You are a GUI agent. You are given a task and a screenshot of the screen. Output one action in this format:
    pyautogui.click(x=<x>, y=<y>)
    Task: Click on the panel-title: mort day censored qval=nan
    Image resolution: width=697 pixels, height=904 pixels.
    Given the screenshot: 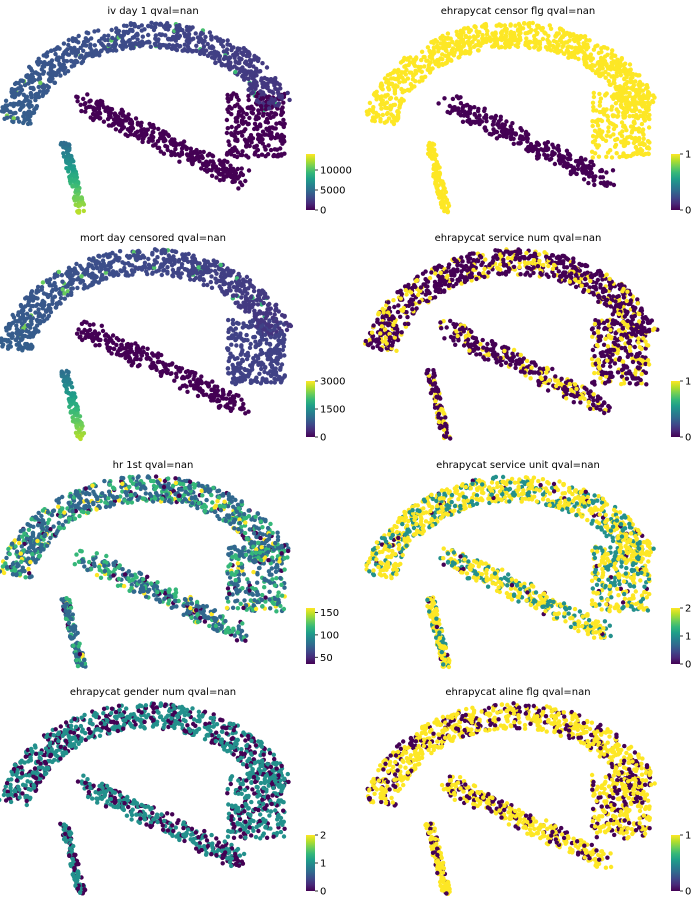 What is the action you would take?
    pyautogui.click(x=153, y=238)
    